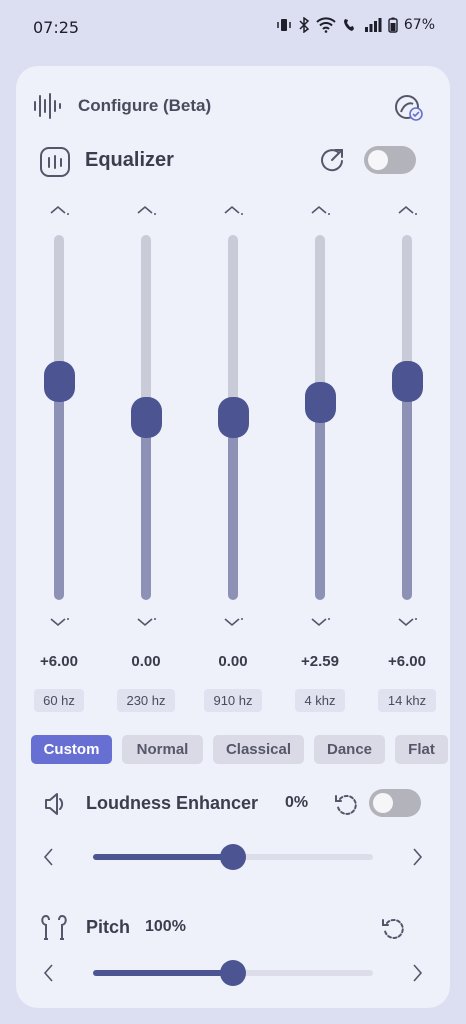 This screenshot has width=466, height=1024. Describe the element at coordinates (421, 749) in the screenshot. I see `preset-flat: Flat` at that location.